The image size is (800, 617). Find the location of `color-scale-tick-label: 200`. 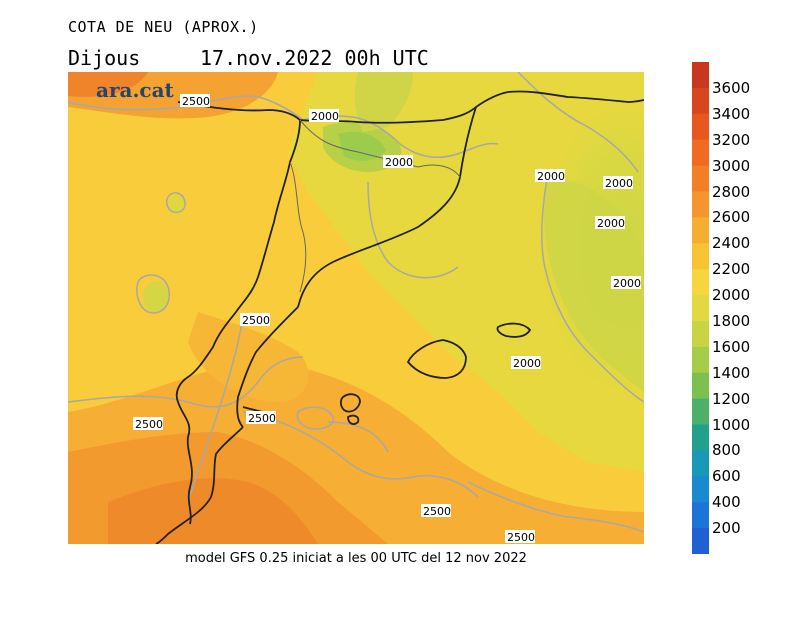

color-scale-tick-label: 200 is located at coordinates (726, 528).